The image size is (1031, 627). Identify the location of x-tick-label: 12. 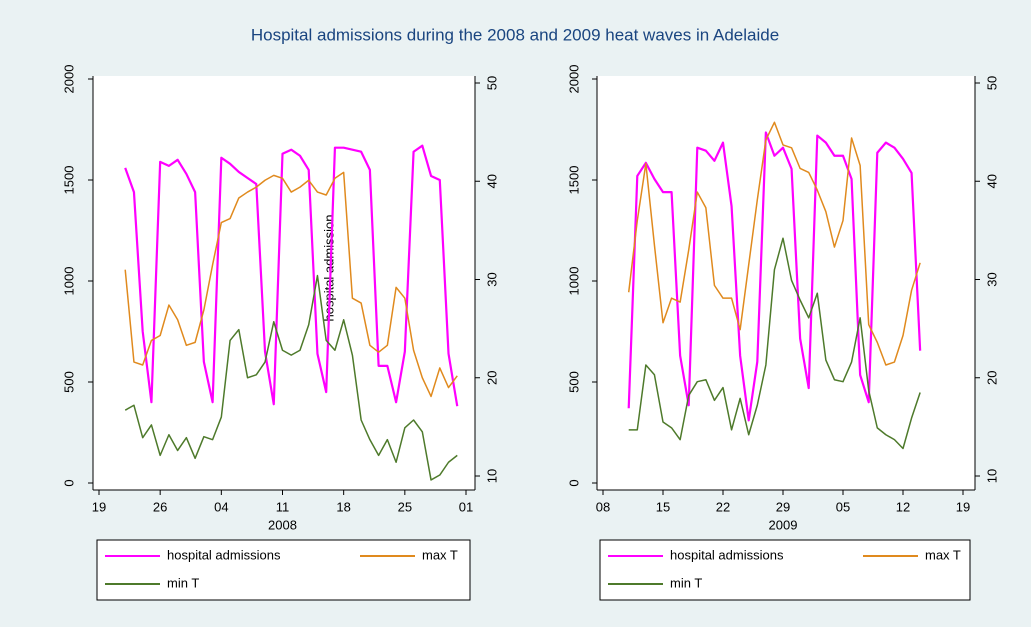
(903, 506).